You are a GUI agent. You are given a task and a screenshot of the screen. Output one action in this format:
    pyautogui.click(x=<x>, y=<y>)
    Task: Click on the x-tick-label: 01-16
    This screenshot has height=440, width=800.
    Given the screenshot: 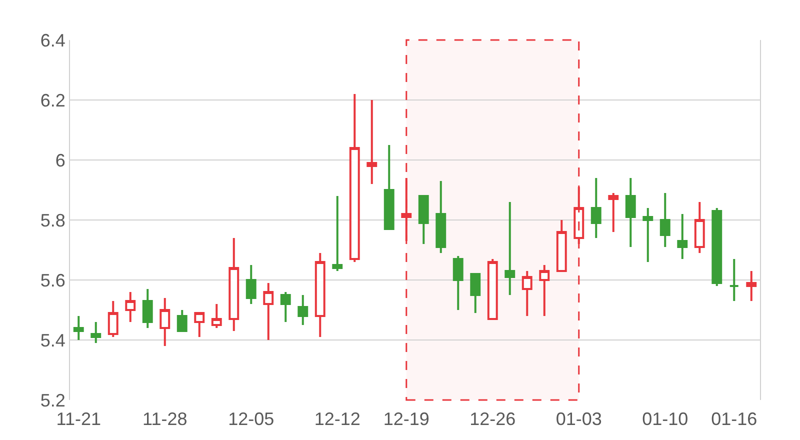 What is the action you would take?
    pyautogui.click(x=734, y=419)
    